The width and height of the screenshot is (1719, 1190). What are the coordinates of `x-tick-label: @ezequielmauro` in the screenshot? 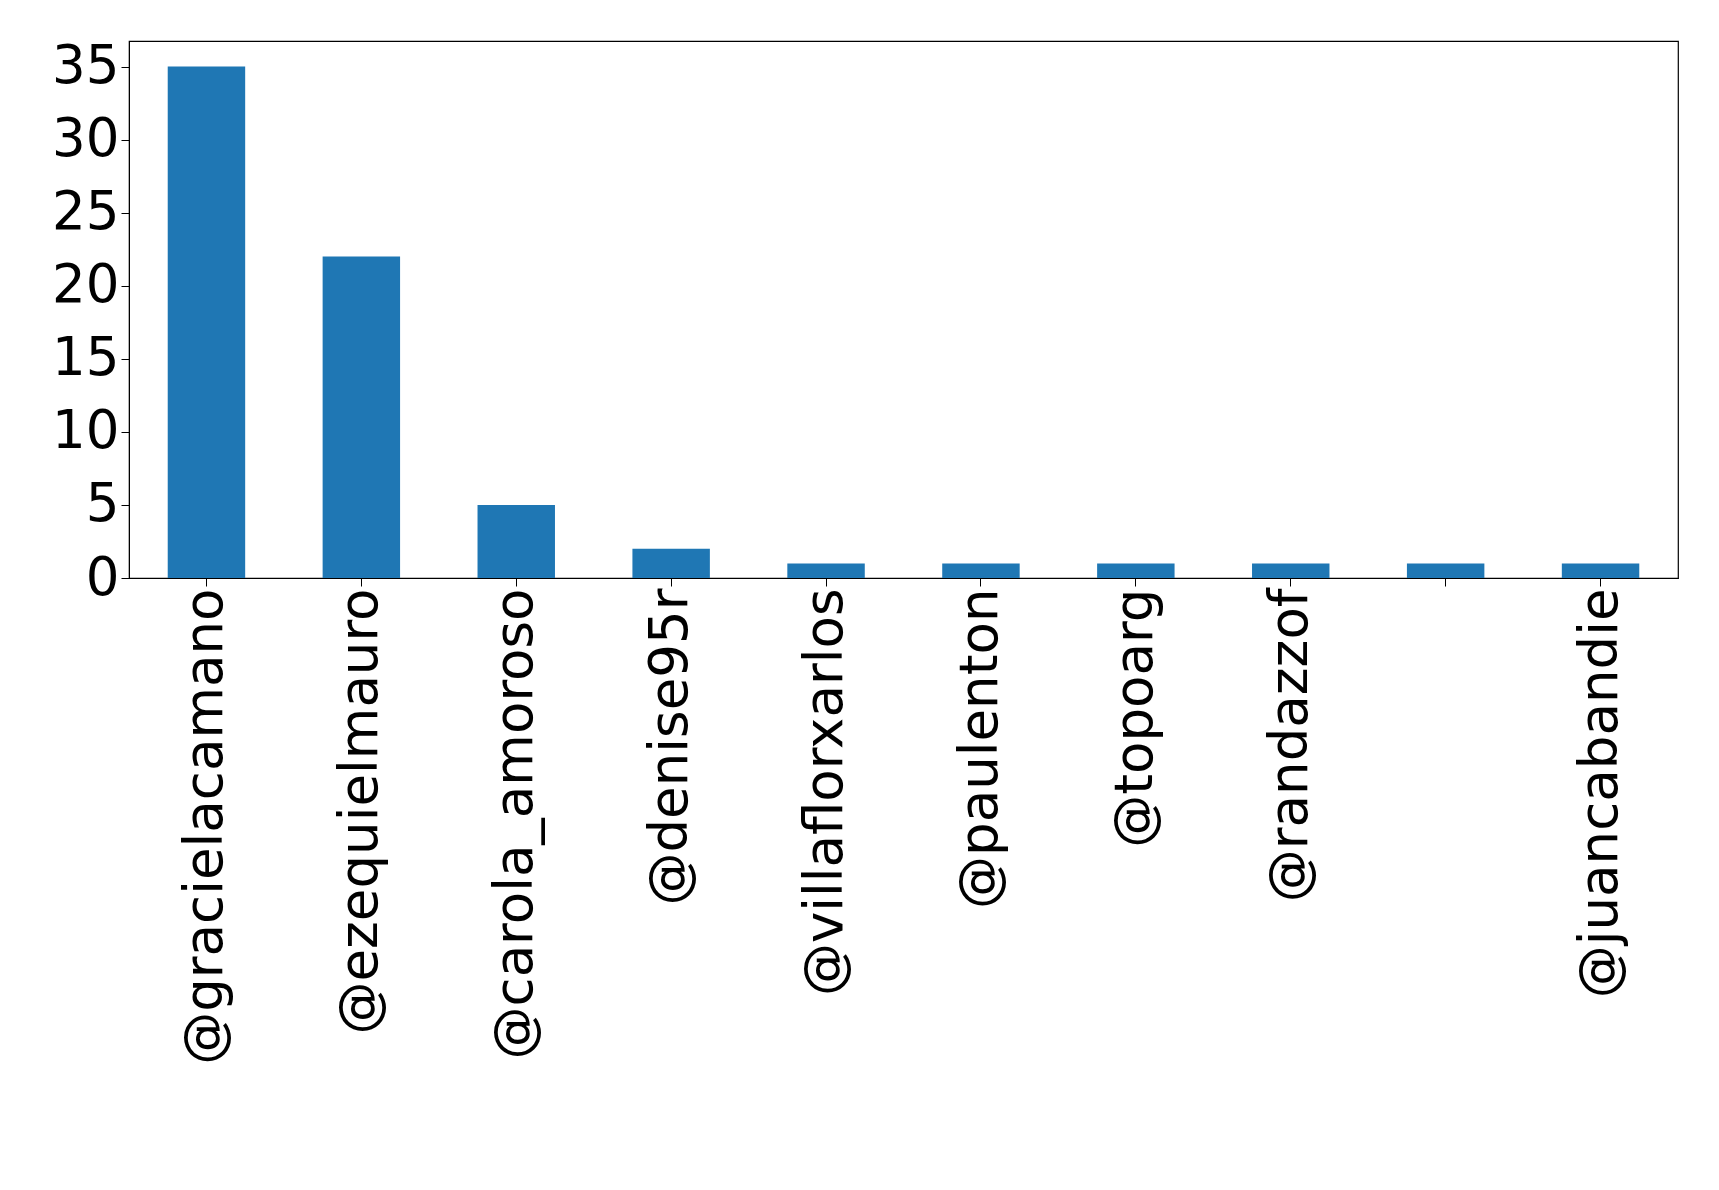 It's located at (359, 811).